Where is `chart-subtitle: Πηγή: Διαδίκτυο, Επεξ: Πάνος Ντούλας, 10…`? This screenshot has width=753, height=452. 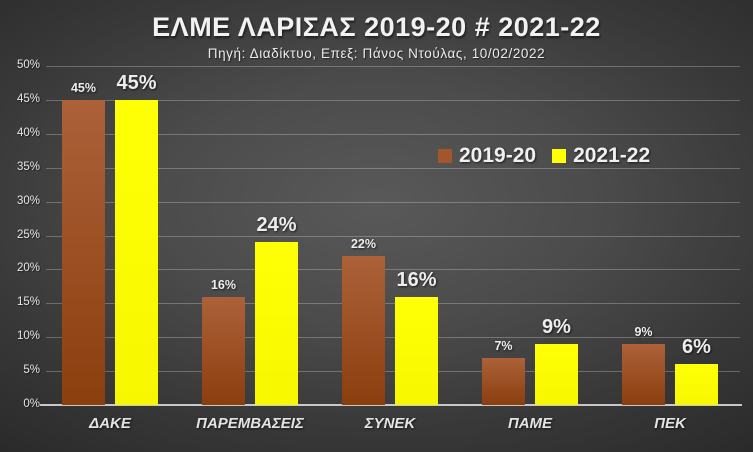
chart-subtitle: Πηγή: Διαδίκτυο, Επεξ: Πάνος Ντούλας, 10… is located at coordinates (376, 53).